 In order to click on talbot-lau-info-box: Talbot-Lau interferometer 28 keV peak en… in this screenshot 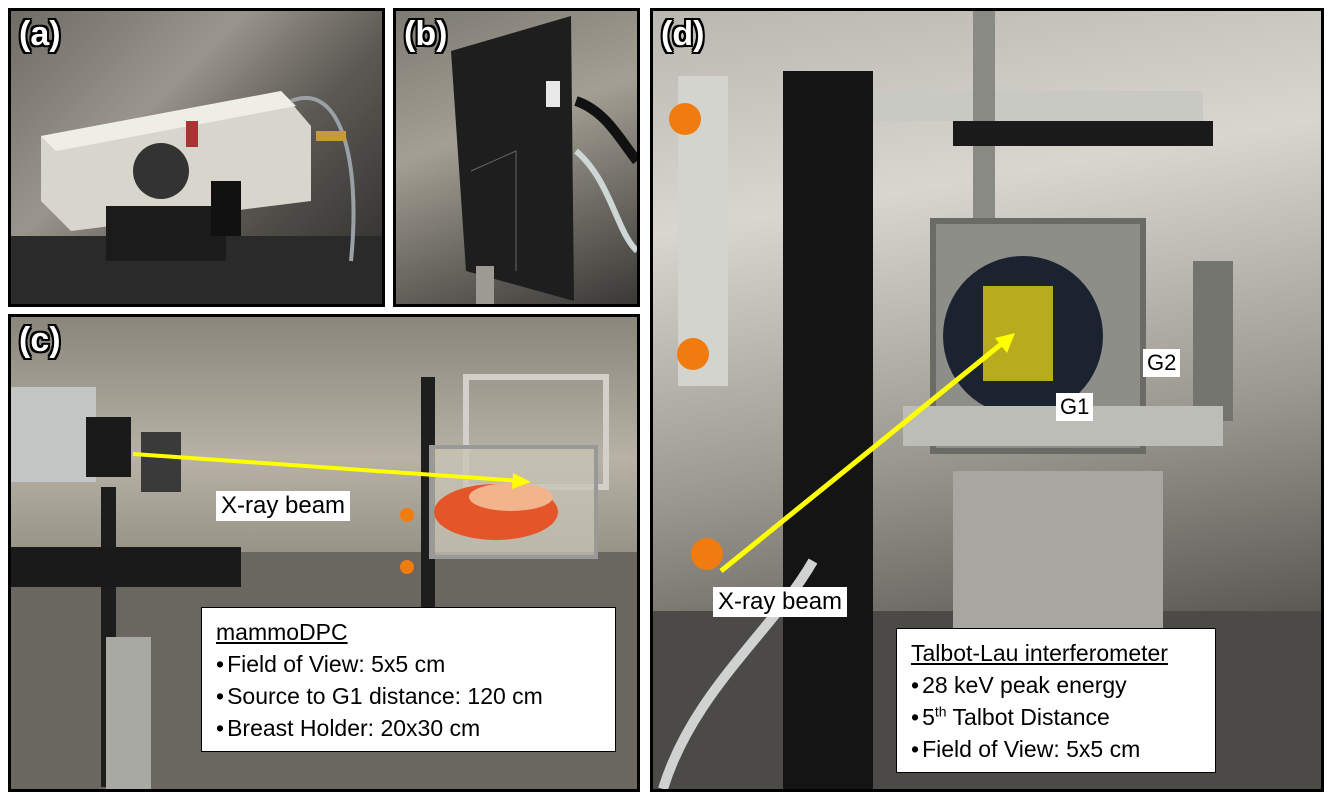, I will do `click(1056, 700)`.